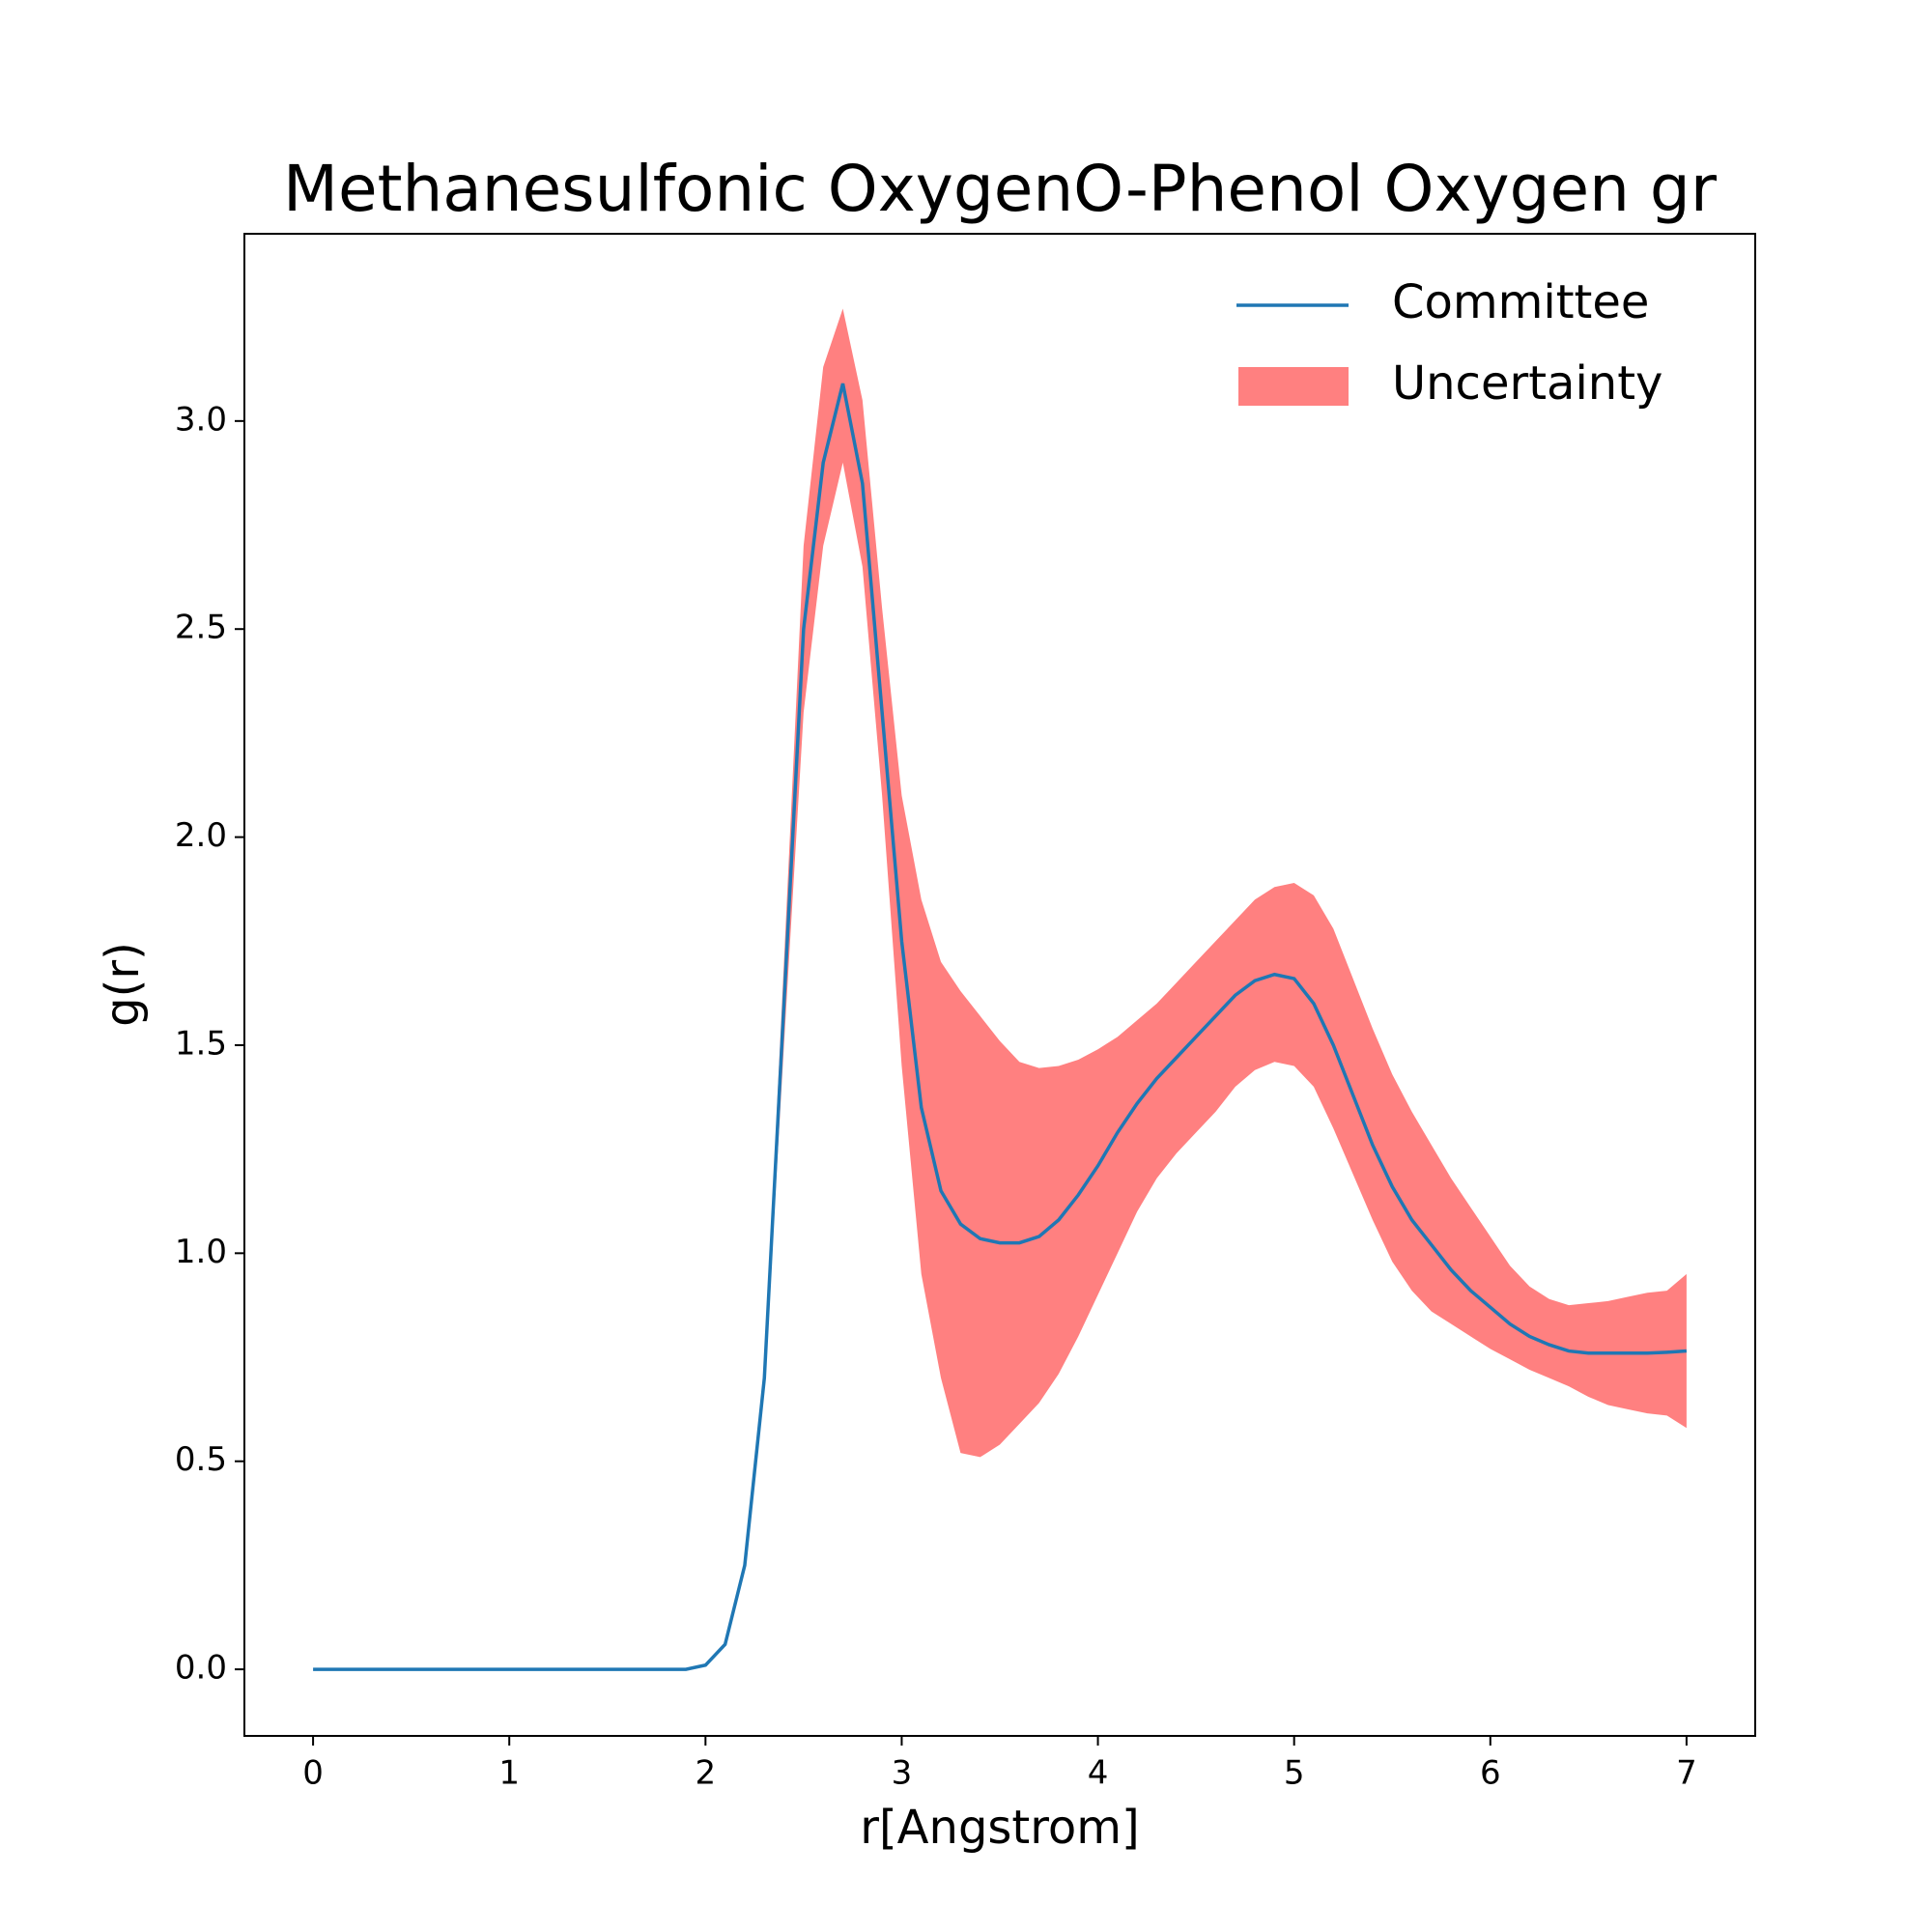 The width and height of the screenshot is (1932, 1932). What do you see at coordinates (1000, 1828) in the screenshot?
I see `x-axis-label: r[Angstrom]` at bounding box center [1000, 1828].